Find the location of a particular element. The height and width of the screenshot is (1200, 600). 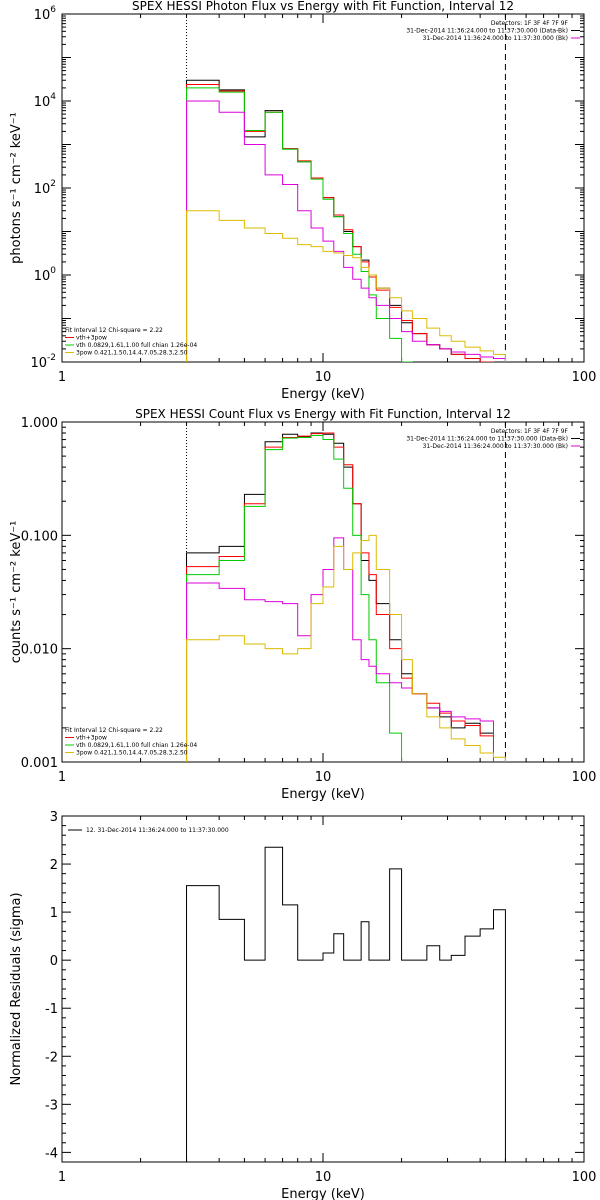

y-tick-label: 10² is located at coordinates (45, 188).